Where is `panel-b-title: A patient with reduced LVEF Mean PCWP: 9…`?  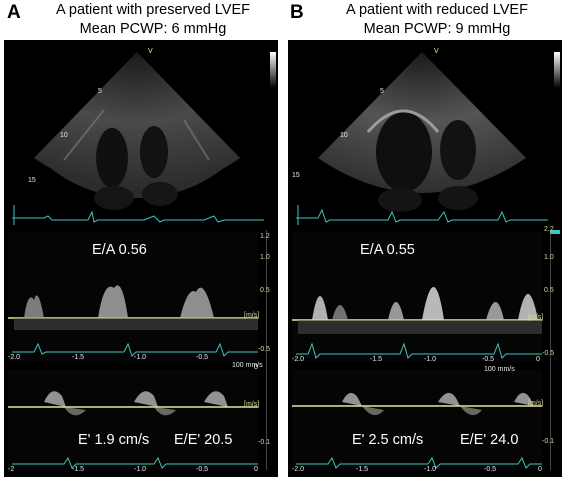
panel-b-title: A patient with reduced LVEF Mean PCWP: 9… is located at coordinates (437, 20).